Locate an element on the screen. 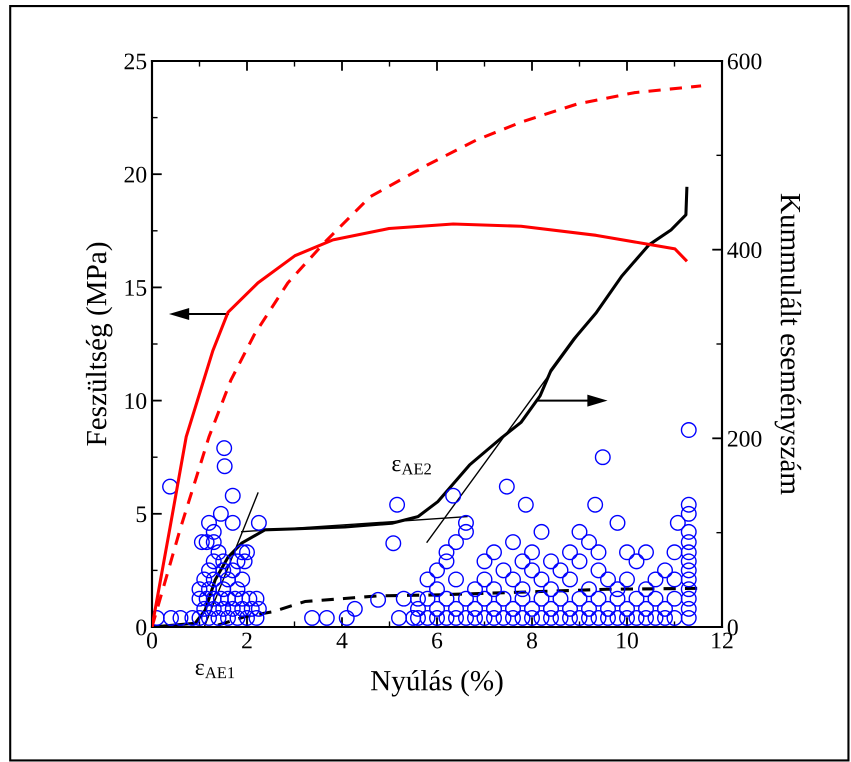  x-tick-label: 2 is located at coordinates (247, 640).